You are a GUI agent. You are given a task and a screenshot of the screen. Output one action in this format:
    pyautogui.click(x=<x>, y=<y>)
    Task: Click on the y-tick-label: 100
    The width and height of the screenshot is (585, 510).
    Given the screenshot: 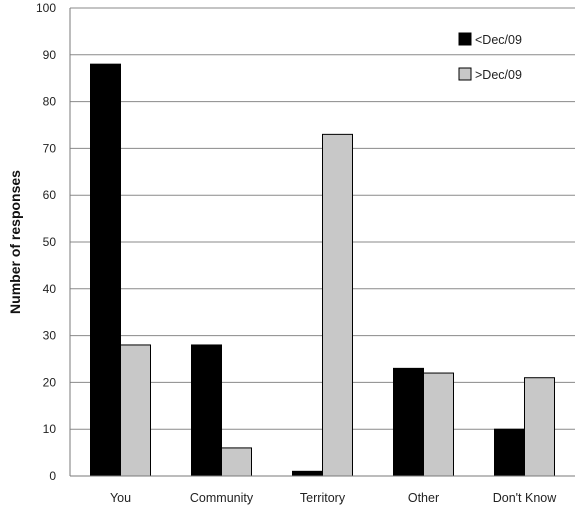 What is the action you would take?
    pyautogui.click(x=46, y=8)
    